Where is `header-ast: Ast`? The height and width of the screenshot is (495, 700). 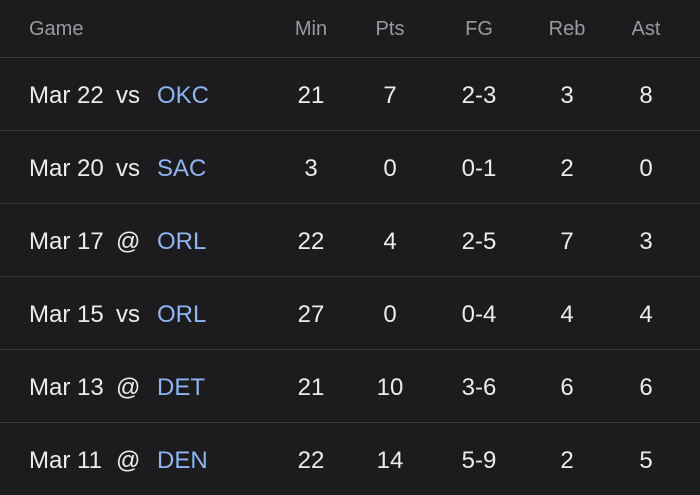
header-ast: Ast is located at coordinates (646, 29).